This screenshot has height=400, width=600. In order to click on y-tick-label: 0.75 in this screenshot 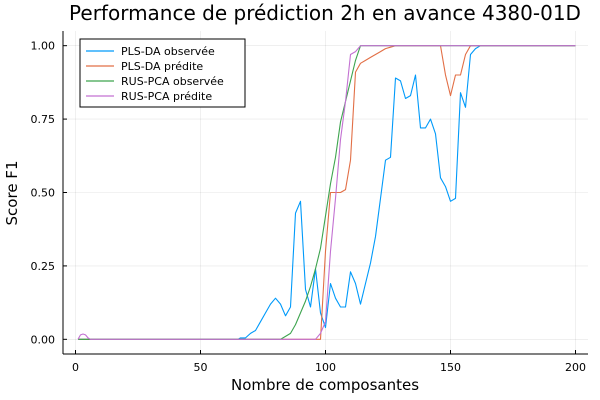, I will do `click(43, 119)`.